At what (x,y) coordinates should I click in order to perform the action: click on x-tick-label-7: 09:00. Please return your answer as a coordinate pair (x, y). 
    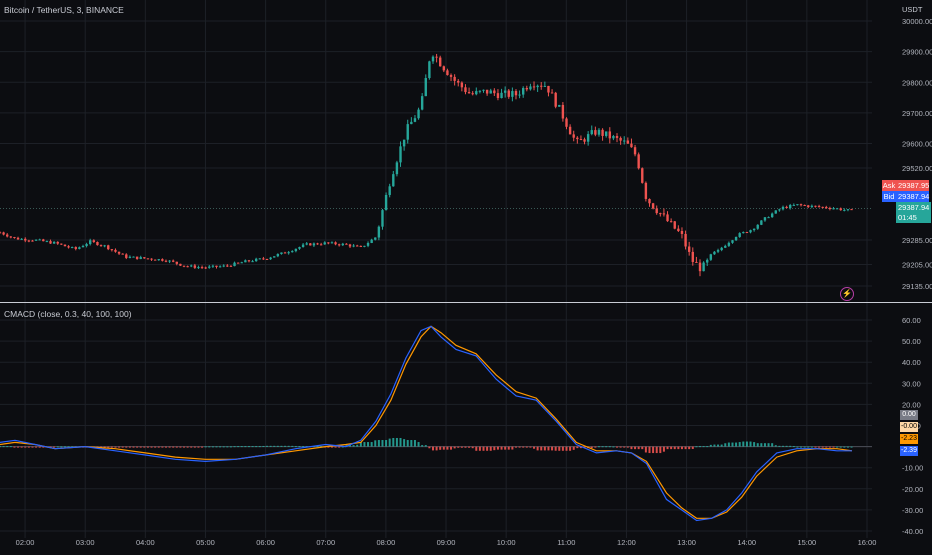
    Looking at the image, I should click on (446, 542).